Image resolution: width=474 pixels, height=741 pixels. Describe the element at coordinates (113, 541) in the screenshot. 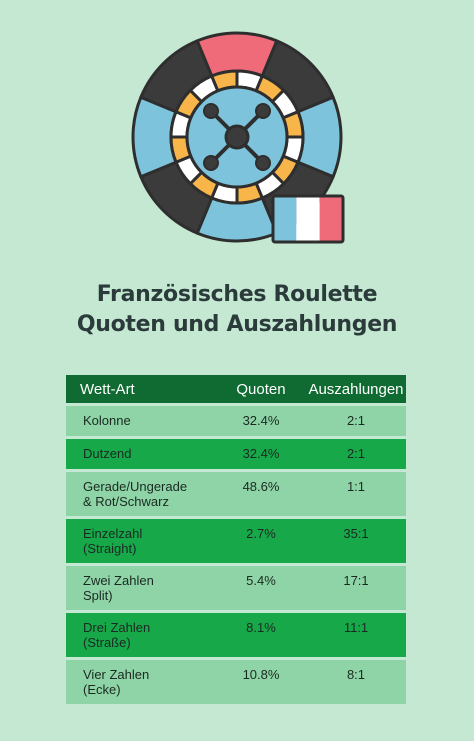

I see `bet-type-cell: Einzelzahl (Straight)` at that location.